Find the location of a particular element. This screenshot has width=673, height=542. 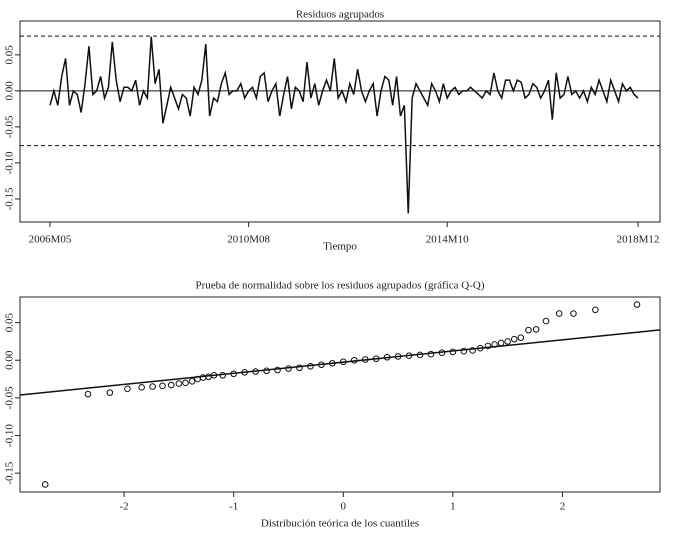

qq-line is located at coordinates (340, 362).